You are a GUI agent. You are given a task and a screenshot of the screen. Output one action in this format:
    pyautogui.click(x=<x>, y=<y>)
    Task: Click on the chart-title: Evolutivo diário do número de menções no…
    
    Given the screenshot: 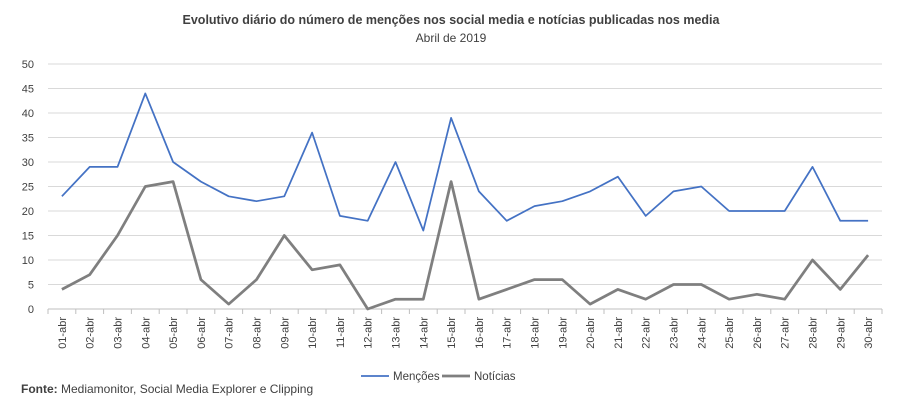 What is the action you would take?
    pyautogui.click(x=451, y=20)
    